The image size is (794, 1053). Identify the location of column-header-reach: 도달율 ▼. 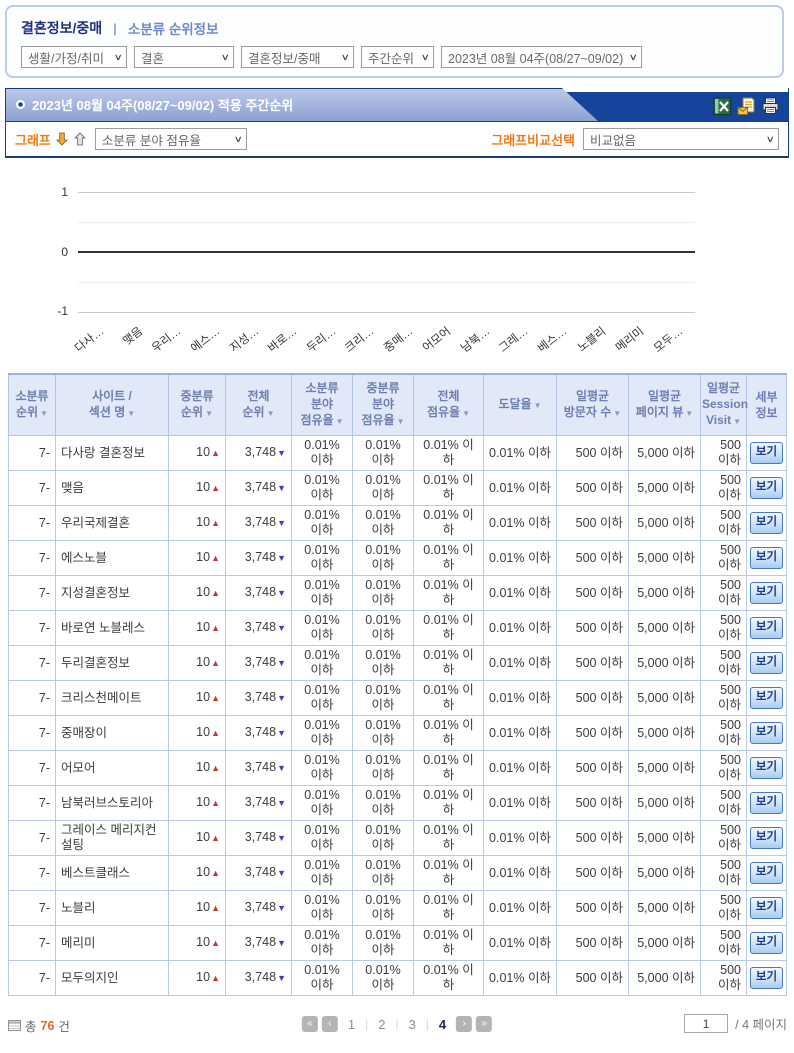
(520, 404).